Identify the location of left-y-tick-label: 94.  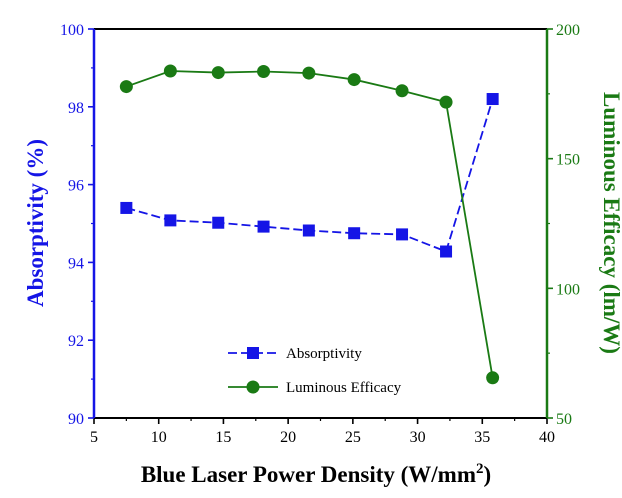
(76, 263).